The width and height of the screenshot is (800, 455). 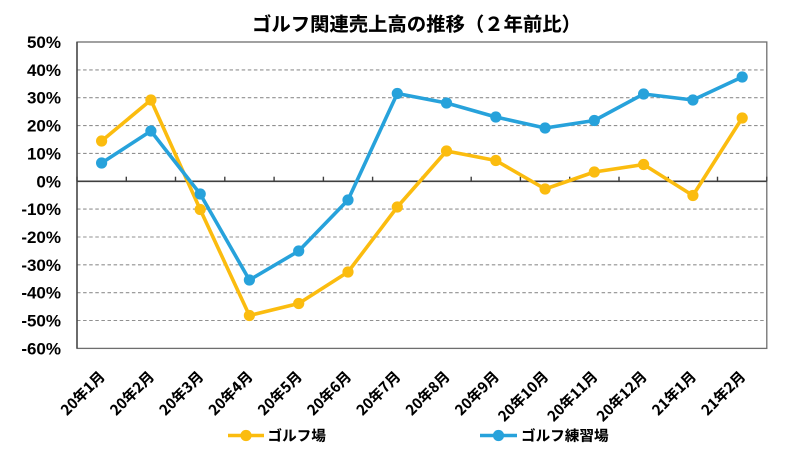 I want to click on svg-text: 10%, so click(x=44, y=153).